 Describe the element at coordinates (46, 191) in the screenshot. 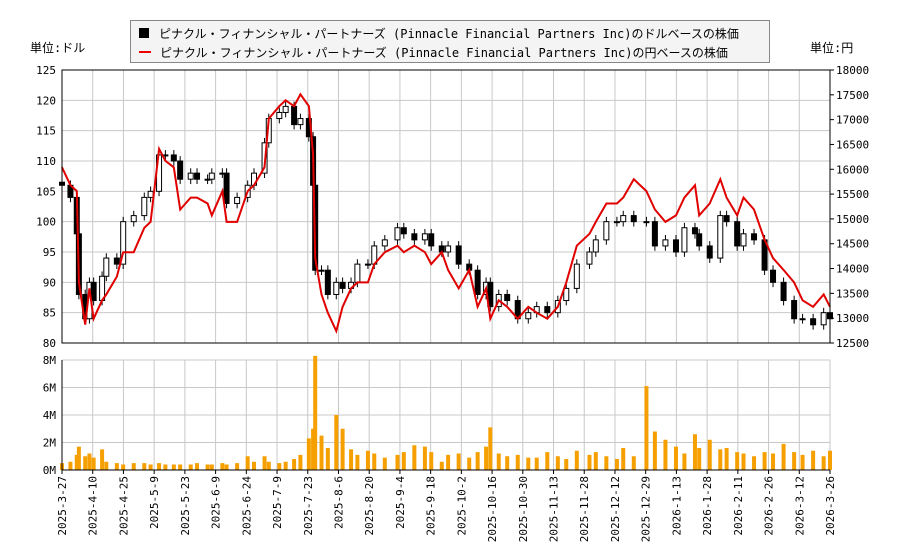

I see `left-y-tick-label: 105` at that location.